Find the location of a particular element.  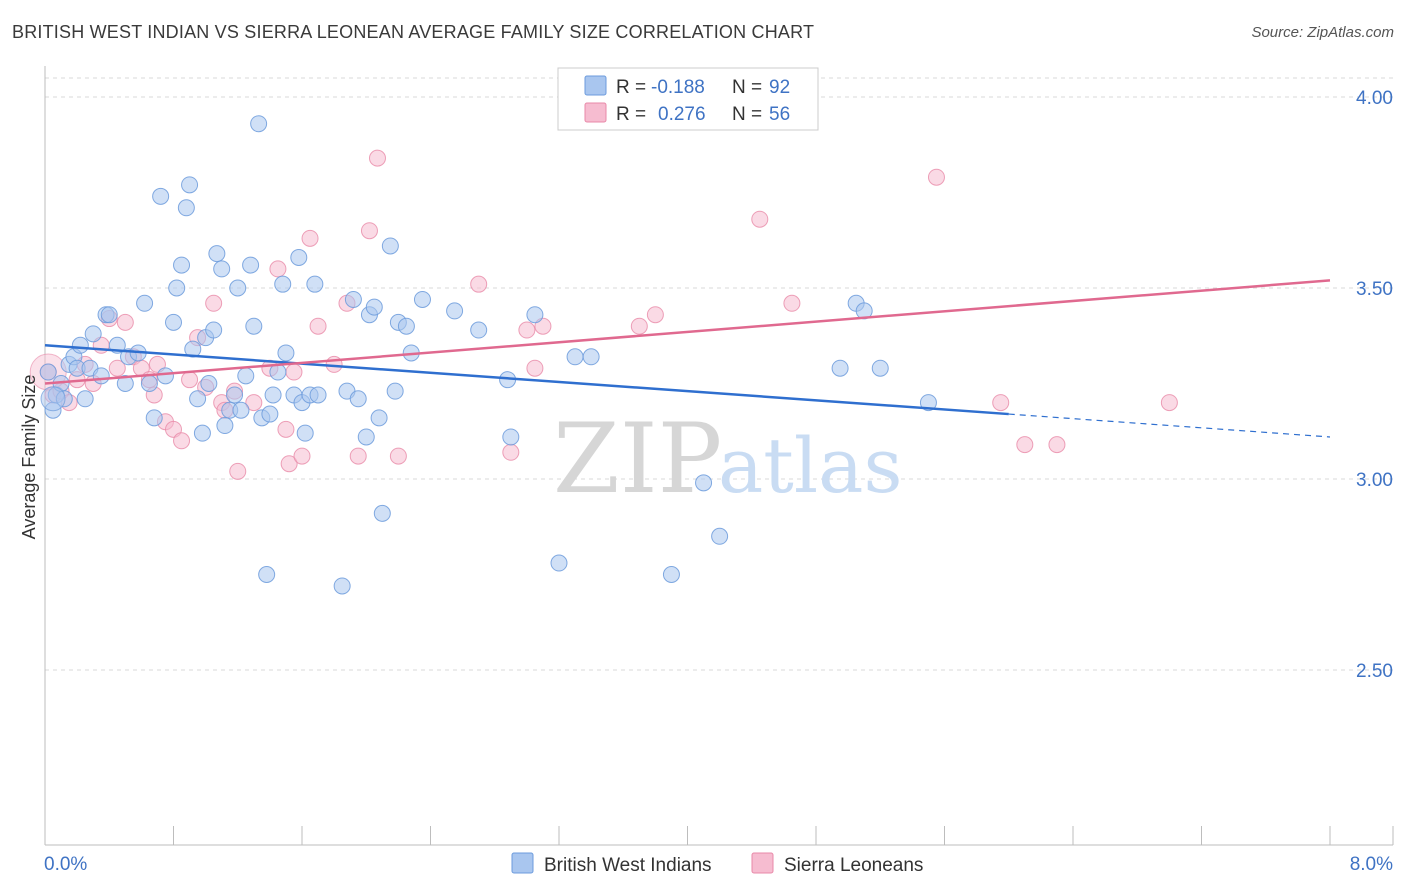

legend-n-label-blue: N = is located at coordinates (747, 87).